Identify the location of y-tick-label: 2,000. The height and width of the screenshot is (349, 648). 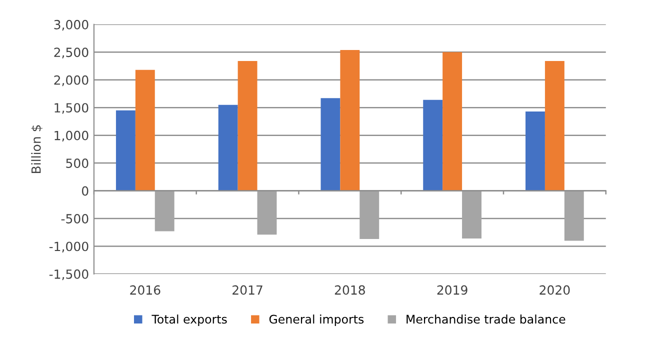
(71, 80).